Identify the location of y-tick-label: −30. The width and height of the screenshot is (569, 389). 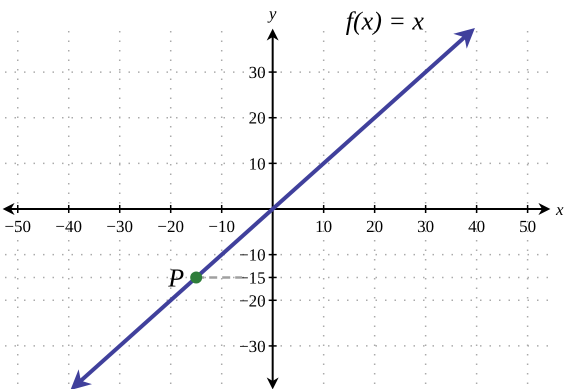
(252, 346).